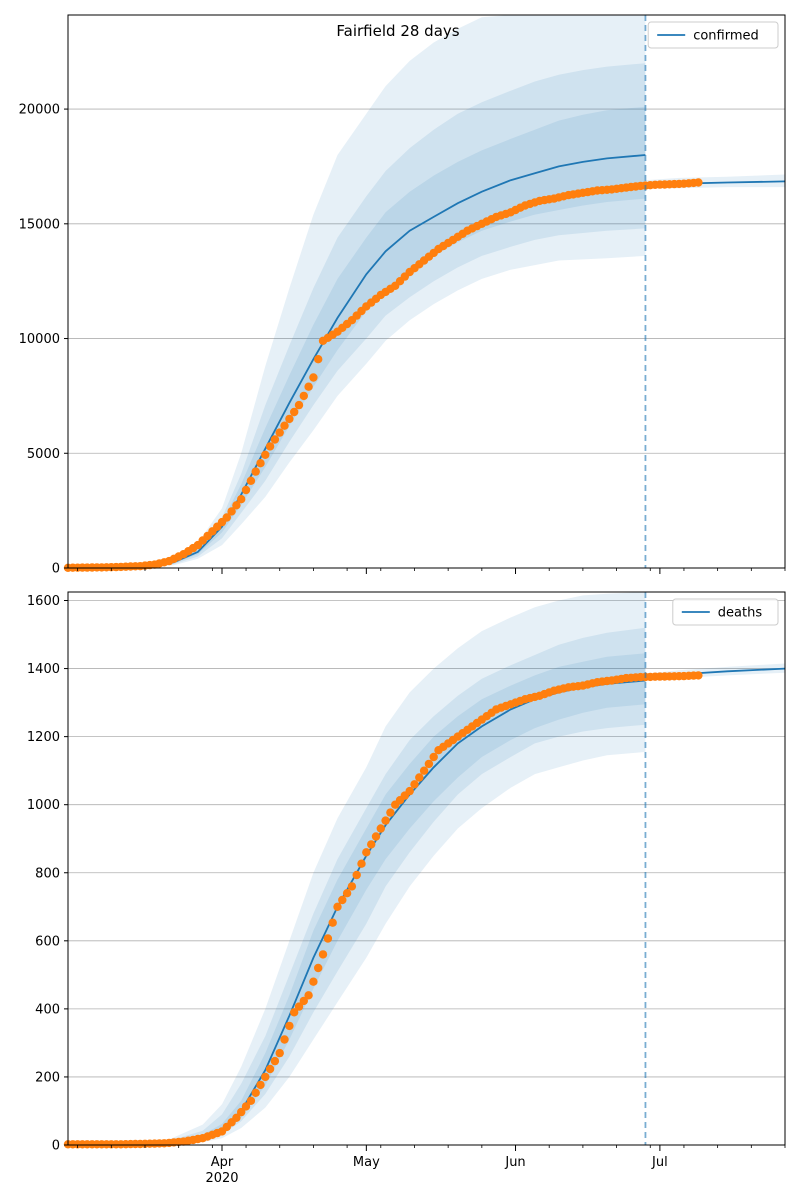 The image size is (800, 1204). I want to click on y-tick-label: 800, so click(47, 873).